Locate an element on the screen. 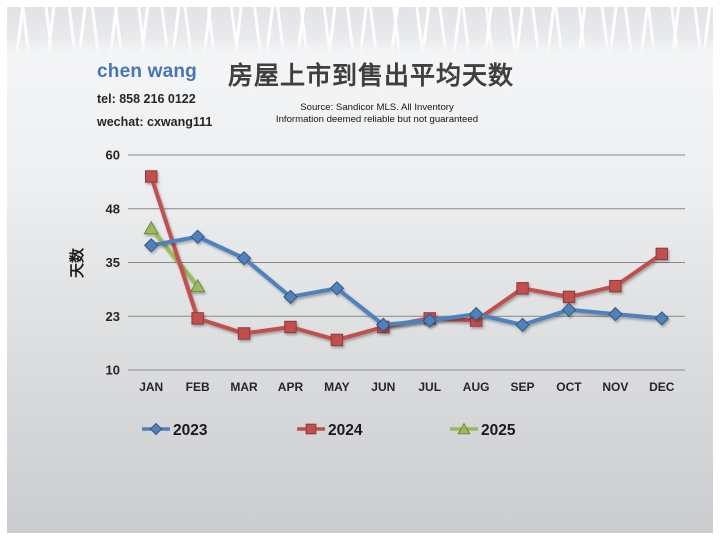 This screenshot has height=540, width=720. series-2025 is located at coordinates (174, 256).